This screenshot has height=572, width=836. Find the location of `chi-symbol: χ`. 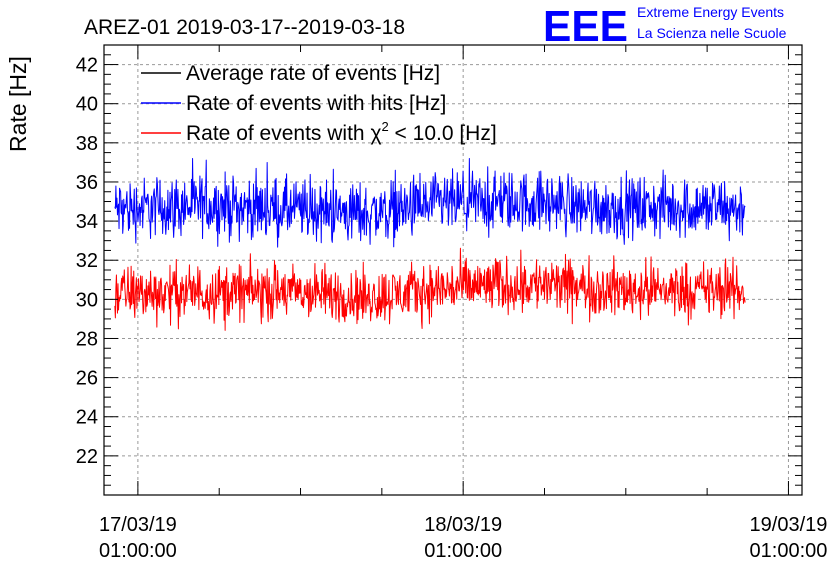

chi-symbol: χ is located at coordinates (375, 133).